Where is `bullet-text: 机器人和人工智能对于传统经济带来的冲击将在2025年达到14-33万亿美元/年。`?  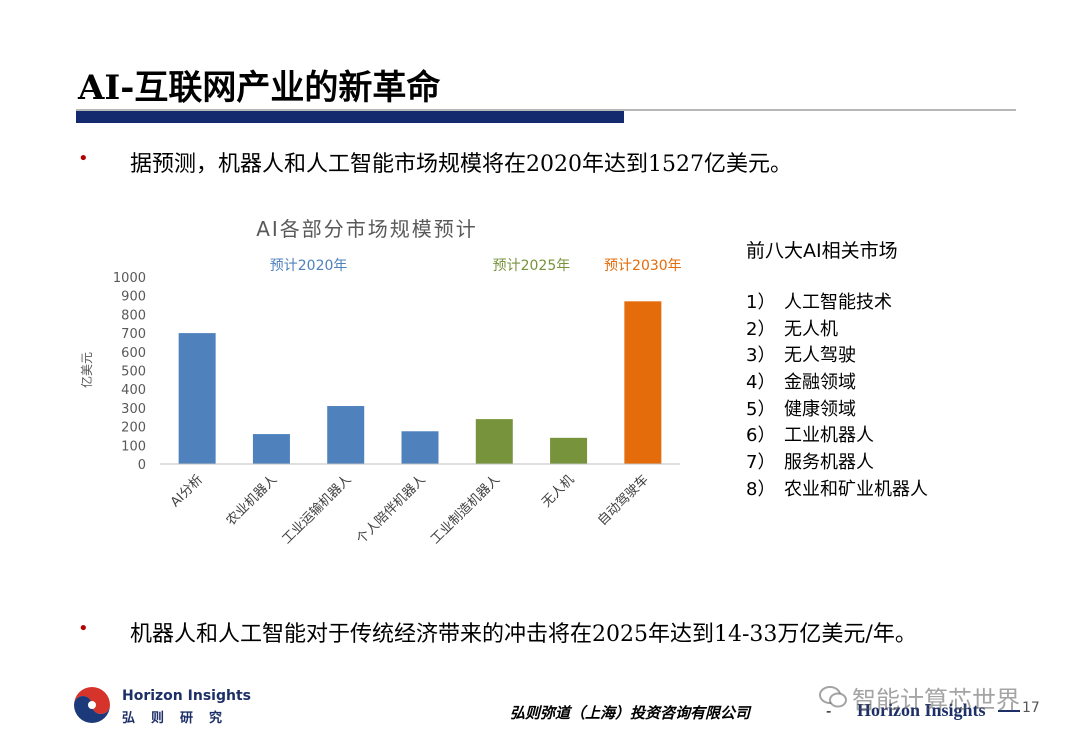
bullet-text: 机器人和人工智能对于传统经济带来的冲击将在2025年达到14-33万亿美元/年。 is located at coordinates (523, 634).